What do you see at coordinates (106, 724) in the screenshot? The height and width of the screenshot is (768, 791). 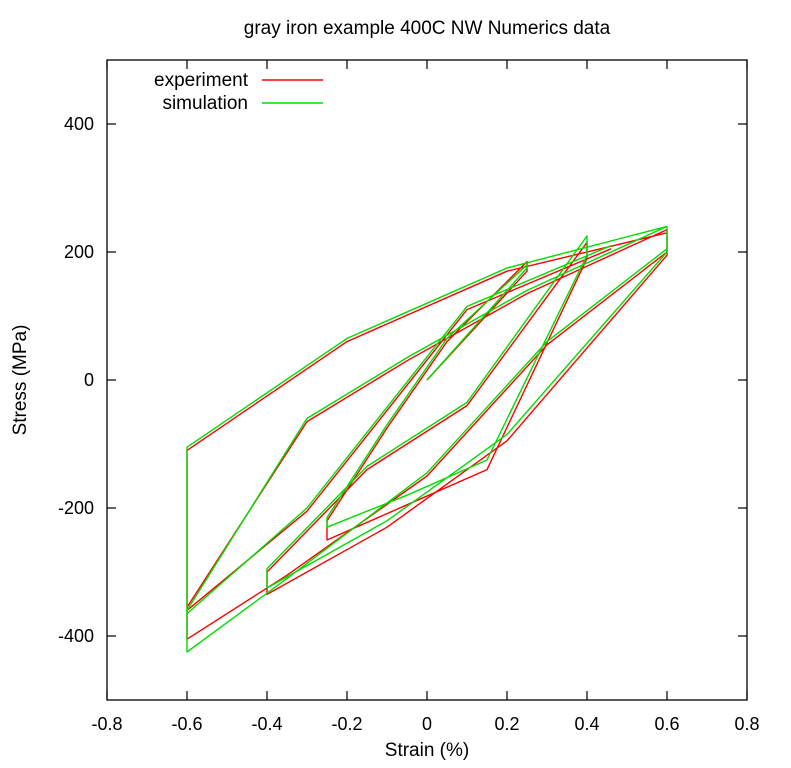 I see `x-tick-label: -0.8` at bounding box center [106, 724].